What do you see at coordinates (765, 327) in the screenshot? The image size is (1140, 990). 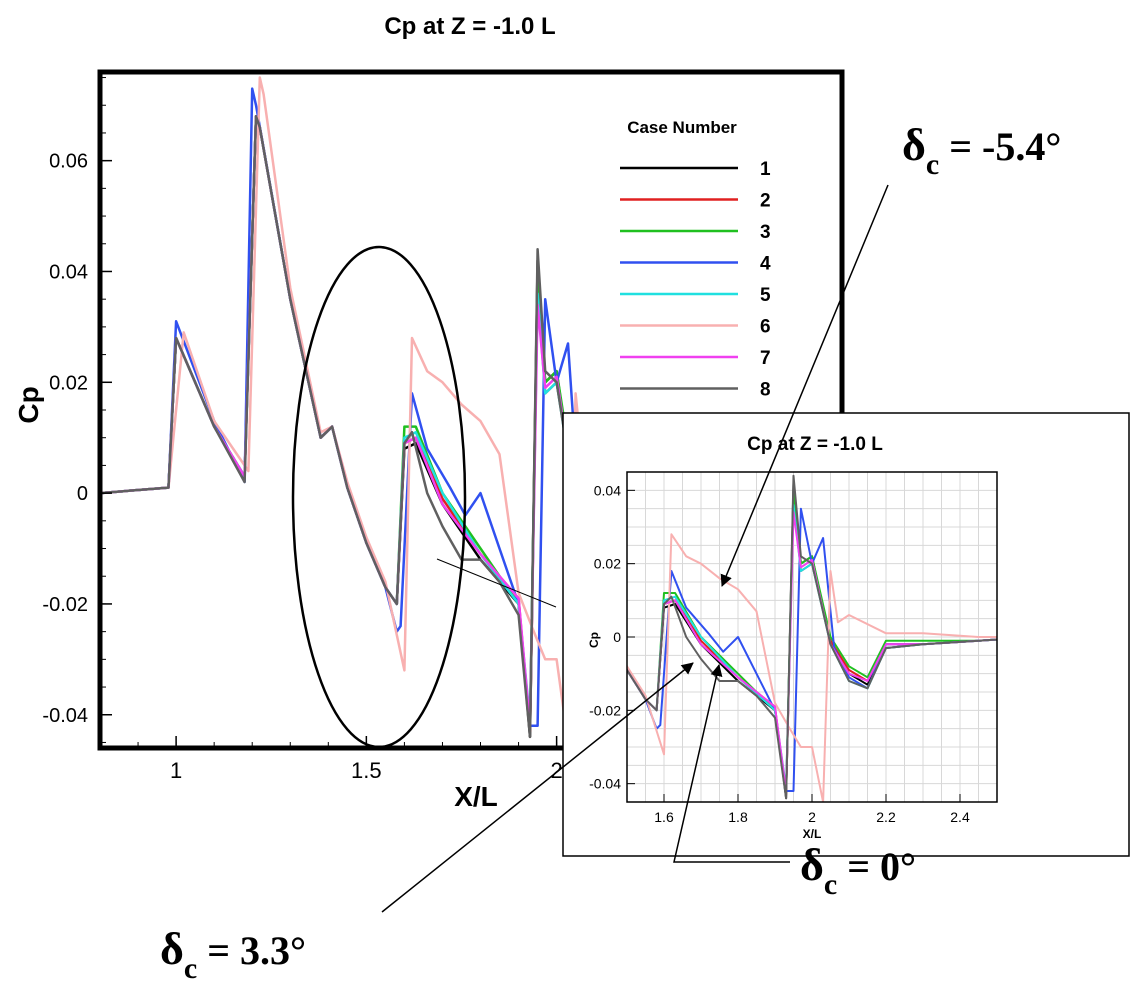 I see `legend-label-6: 6` at bounding box center [765, 327].